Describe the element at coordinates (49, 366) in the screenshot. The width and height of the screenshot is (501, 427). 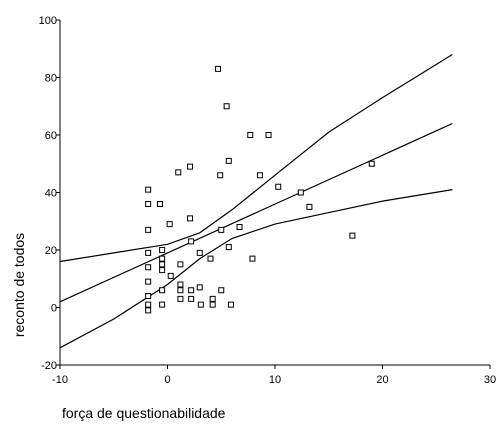
I see `y-tick-label: -20` at that location.